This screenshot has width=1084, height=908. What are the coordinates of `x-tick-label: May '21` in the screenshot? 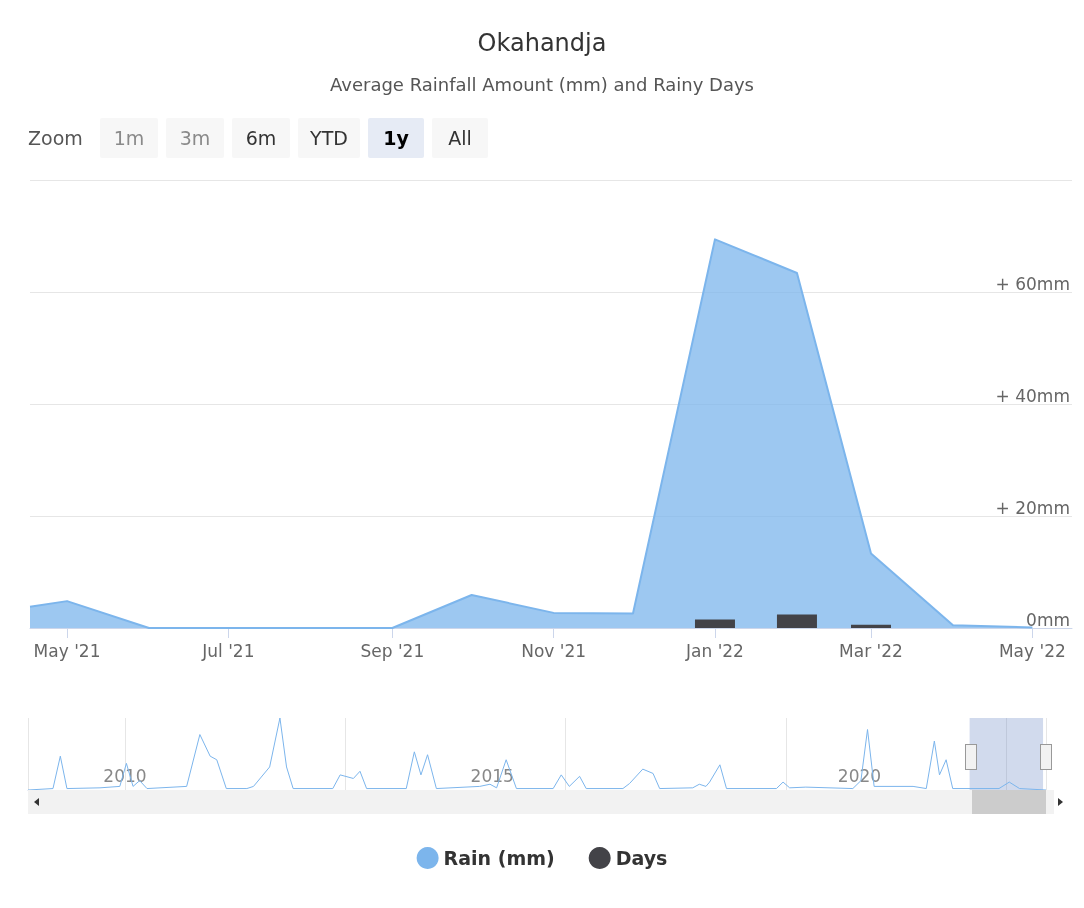 It's located at (67, 650).